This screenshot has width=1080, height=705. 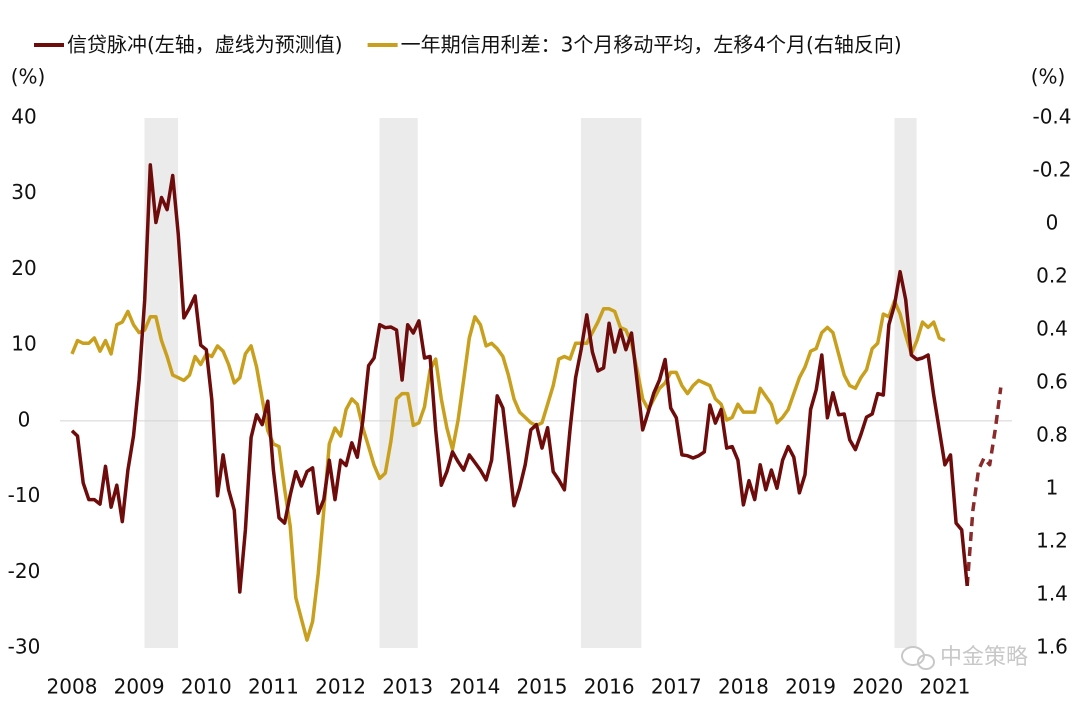 I want to click on y2-tick-label: 1.6, so click(x=1052, y=647).